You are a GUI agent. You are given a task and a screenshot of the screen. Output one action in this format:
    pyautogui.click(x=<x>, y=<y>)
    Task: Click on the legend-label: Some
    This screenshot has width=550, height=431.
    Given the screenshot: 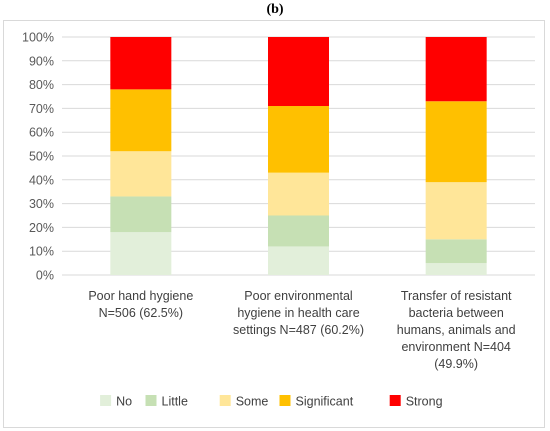 What is the action you would take?
    pyautogui.click(x=252, y=402)
    